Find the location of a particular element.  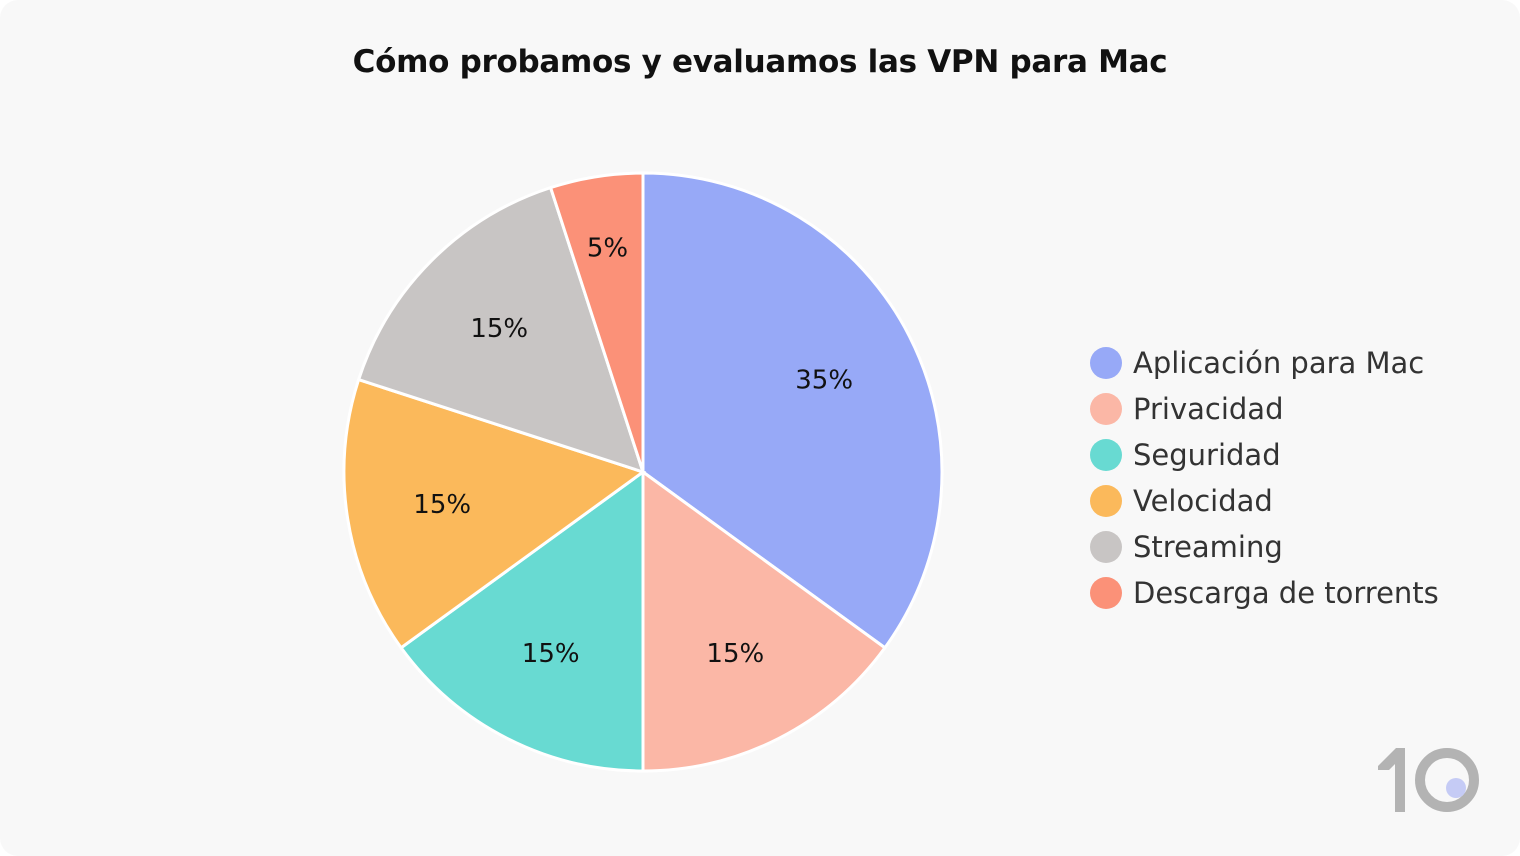

data-label: 5% is located at coordinates (607, 249).